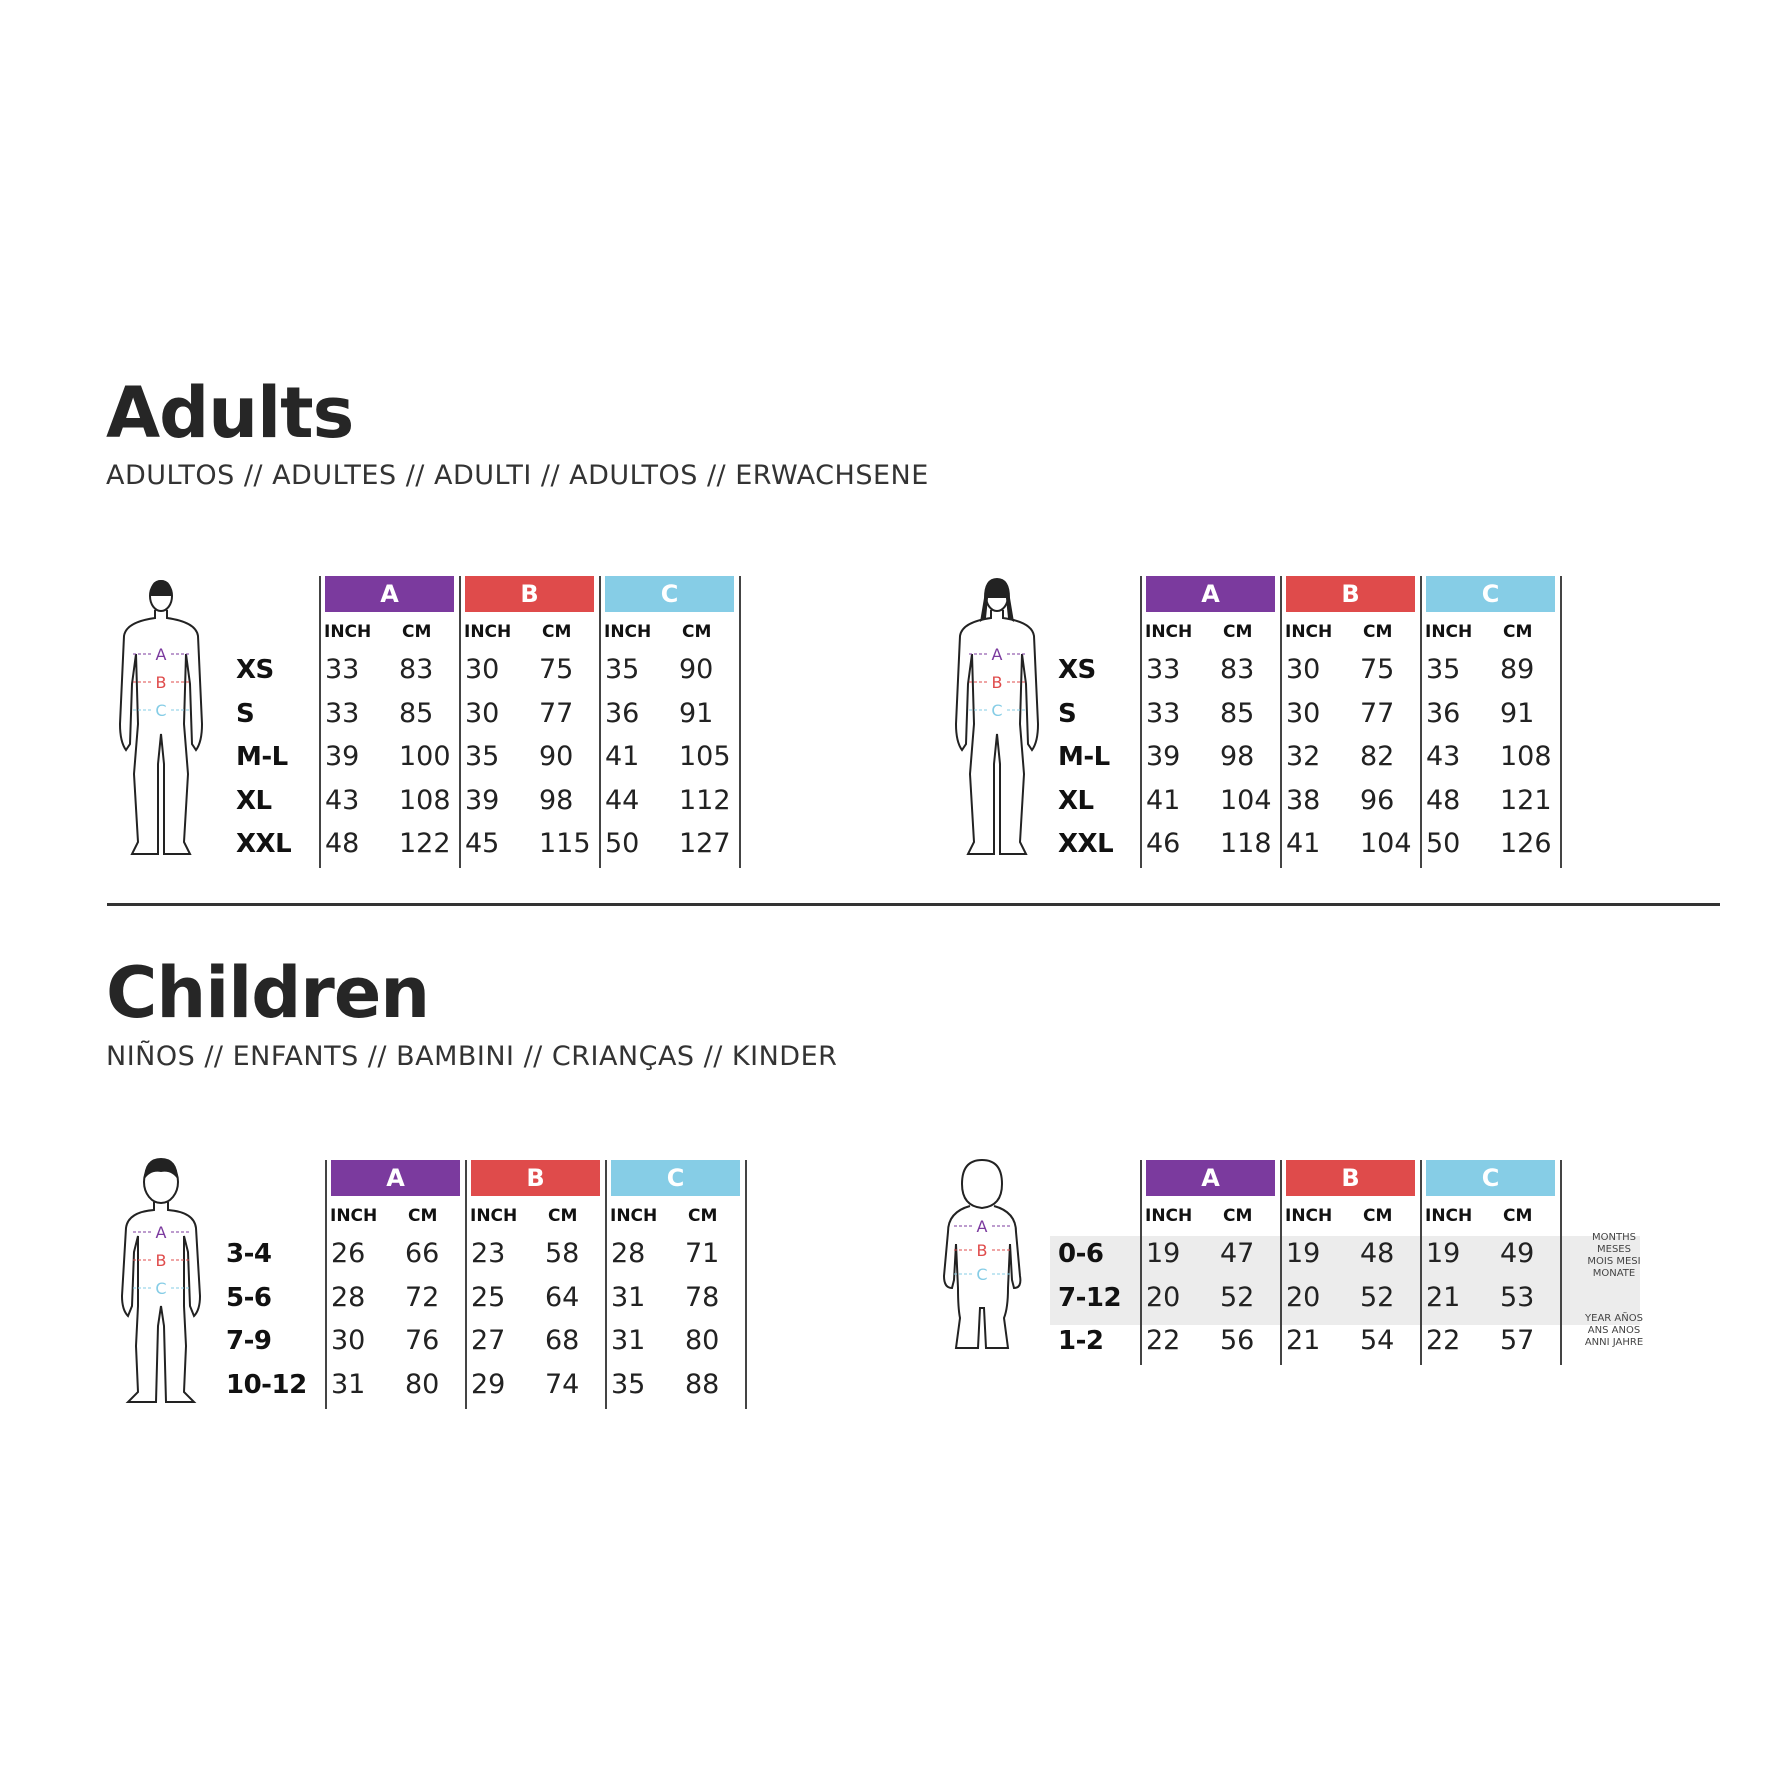 The image size is (1790, 1790). Describe the element at coordinates (1526, 756) in the screenshot. I see `measurement-value: 108` at that location.